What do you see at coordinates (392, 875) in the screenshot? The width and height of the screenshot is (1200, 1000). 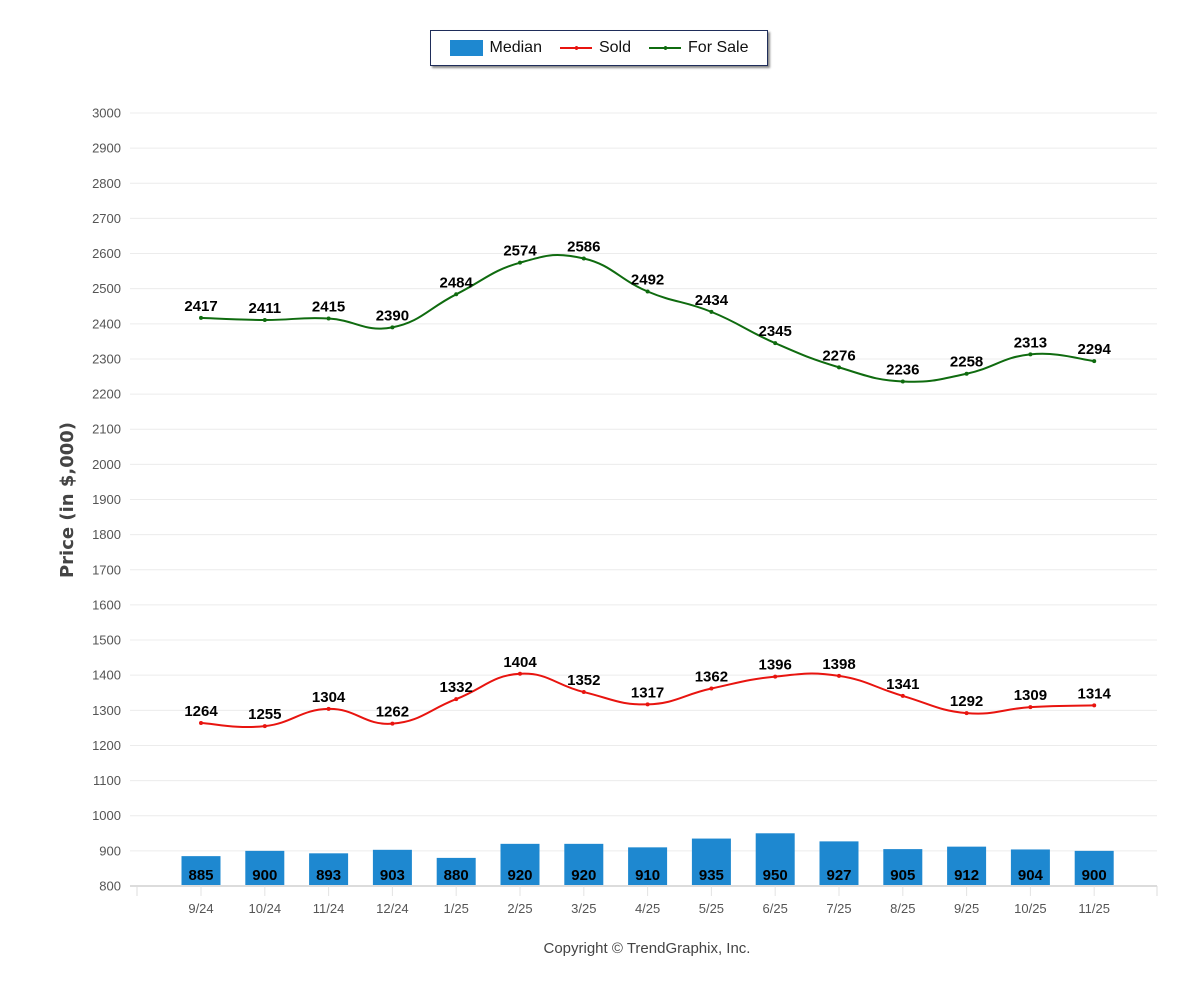 I see `bar-label-median: 903` at bounding box center [392, 875].